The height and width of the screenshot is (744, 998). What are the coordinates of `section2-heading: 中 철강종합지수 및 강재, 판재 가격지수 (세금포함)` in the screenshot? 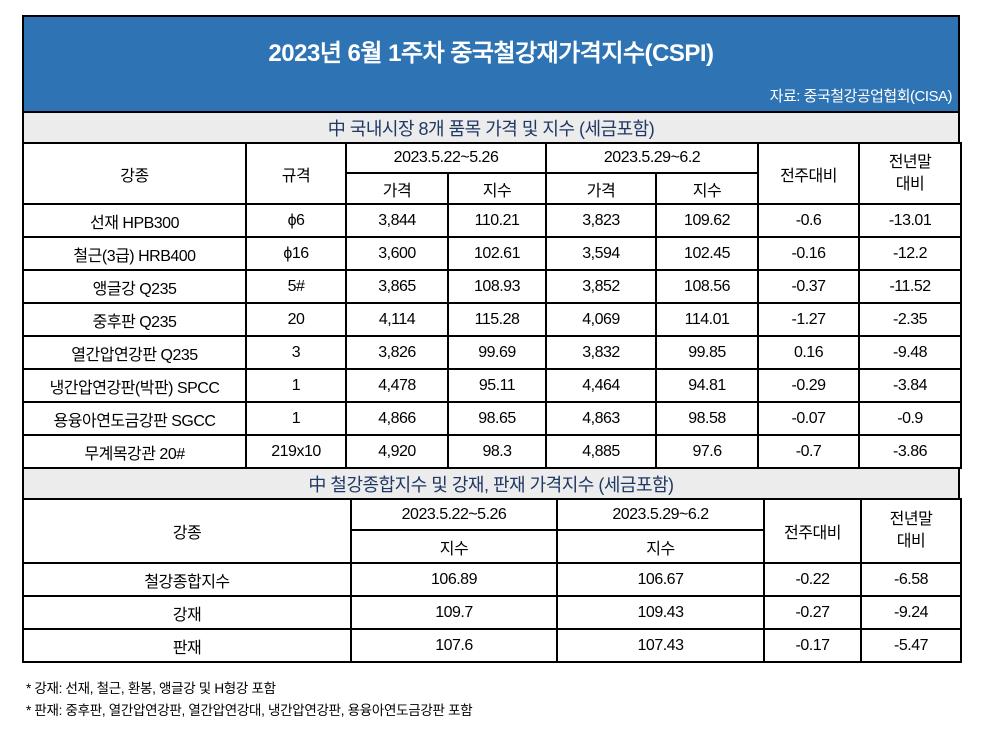 It's located at (491, 483).